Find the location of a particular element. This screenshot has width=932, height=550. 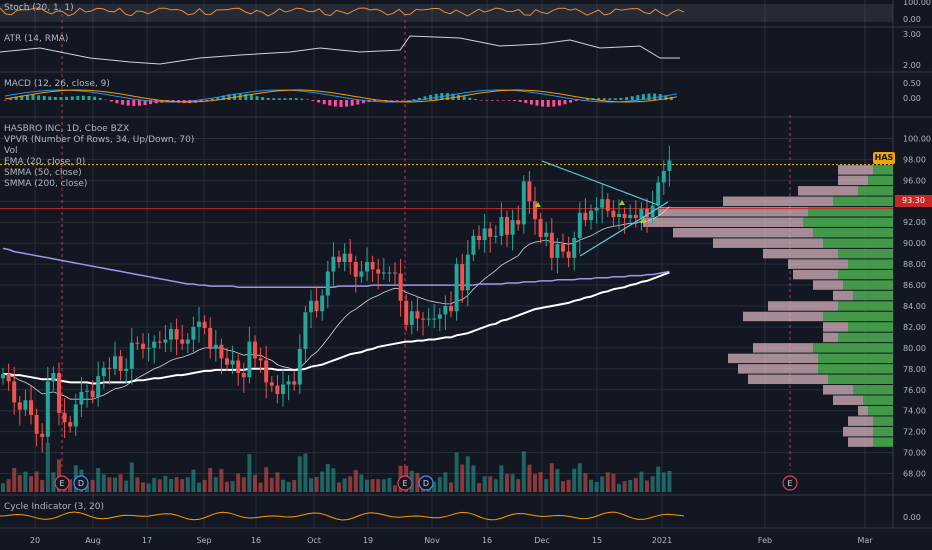

event-marker-circle is located at coordinates (81, 483).